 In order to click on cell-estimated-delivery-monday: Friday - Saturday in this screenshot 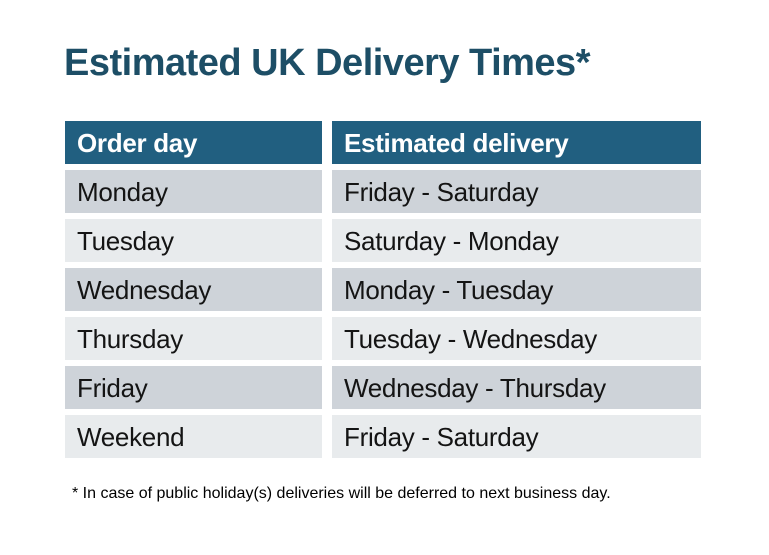, I will do `click(516, 191)`.